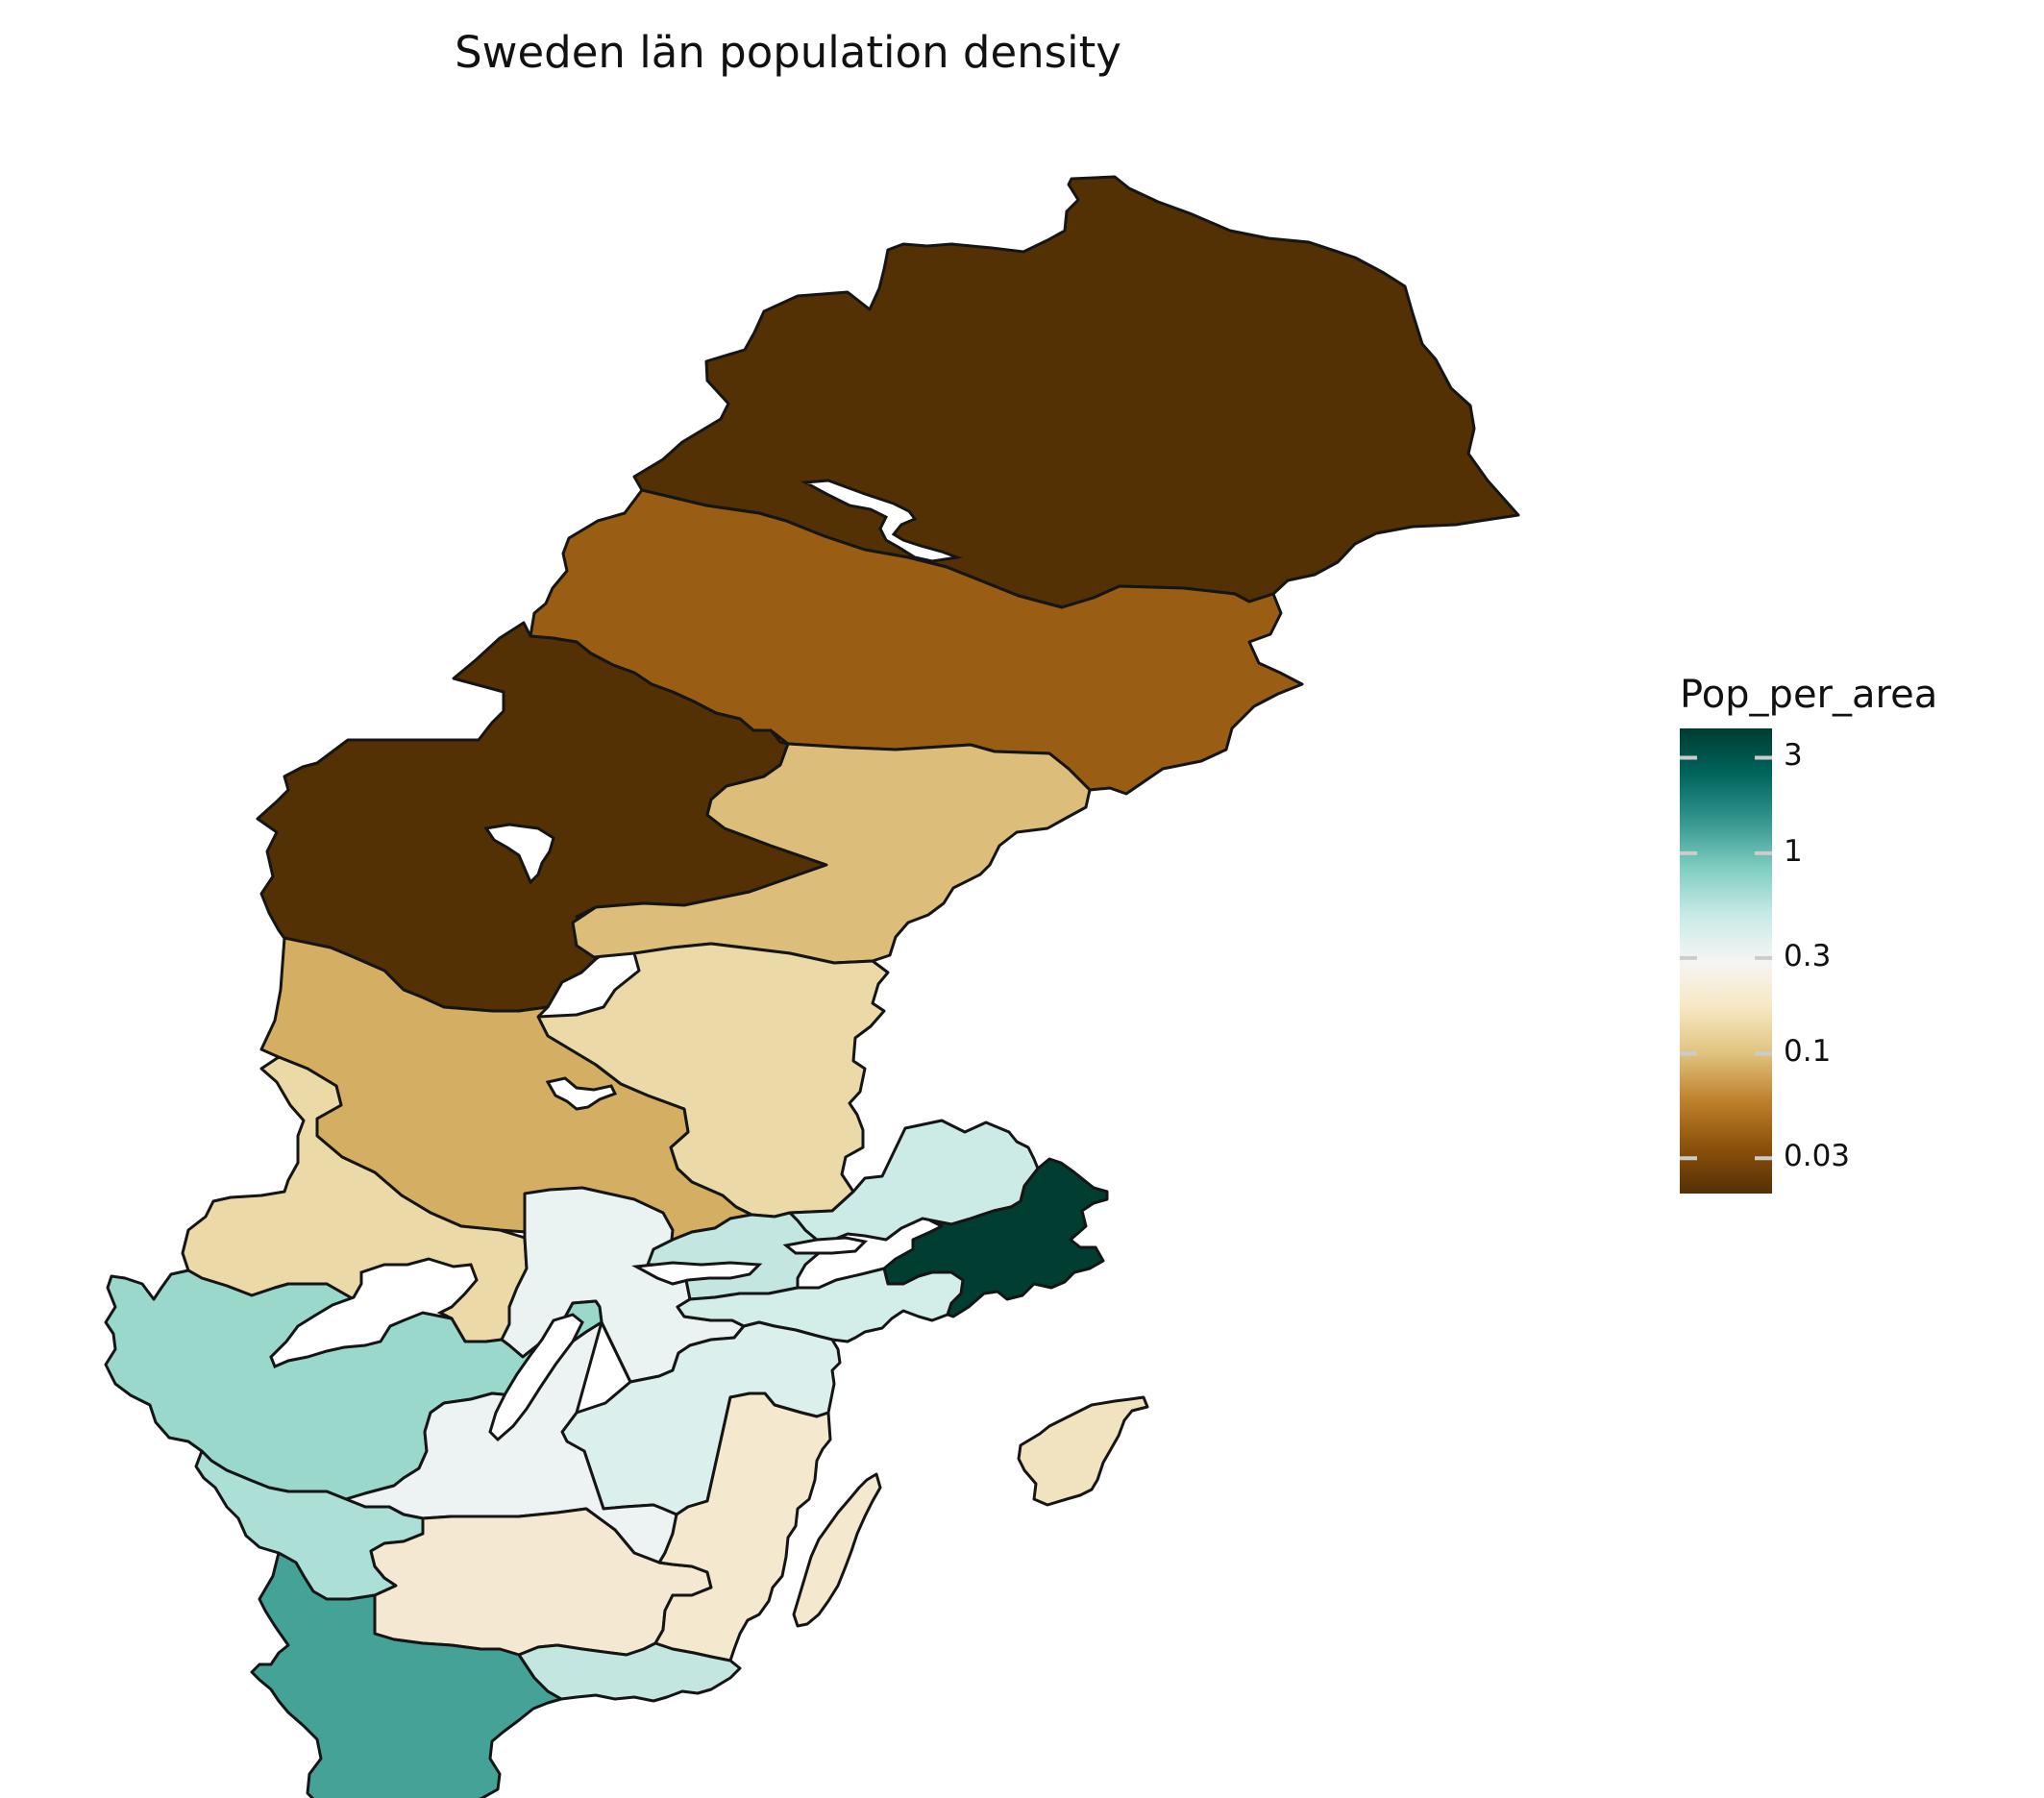 The height and width of the screenshot is (1798, 2044). Describe the element at coordinates (1808, 955) in the screenshot. I see `legend-tick-label: 0.3` at that location.